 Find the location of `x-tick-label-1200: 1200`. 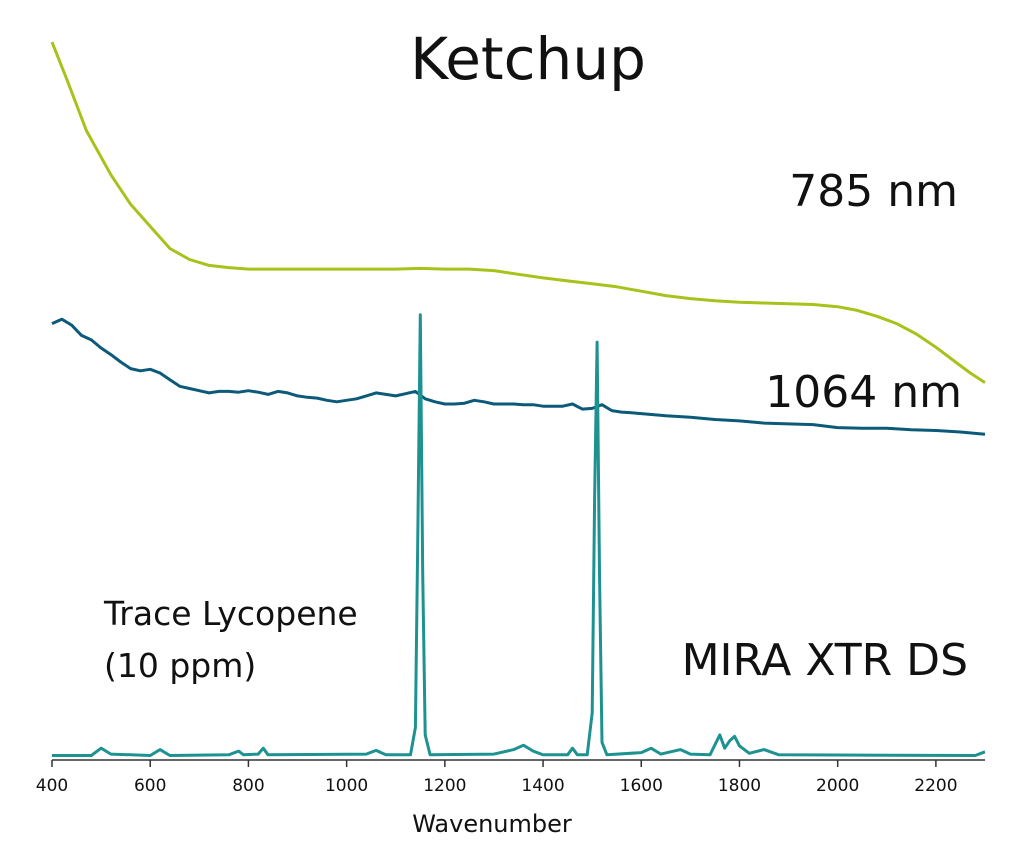

x-tick-label-1200: 1200 is located at coordinates (444, 786).